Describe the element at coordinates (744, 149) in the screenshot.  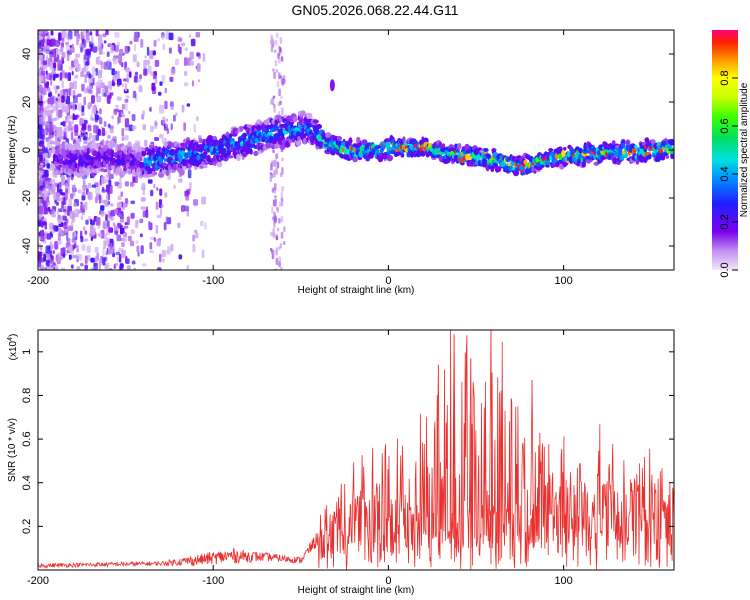
I see `colorbar-label: Normalized spectral amplitude` at that location.